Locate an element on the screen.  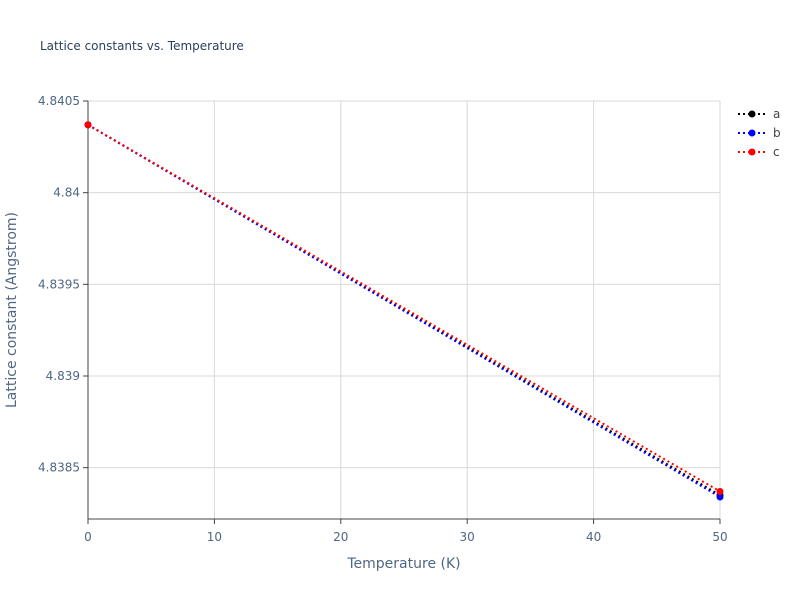
x-tick-label: 40 is located at coordinates (593, 537).